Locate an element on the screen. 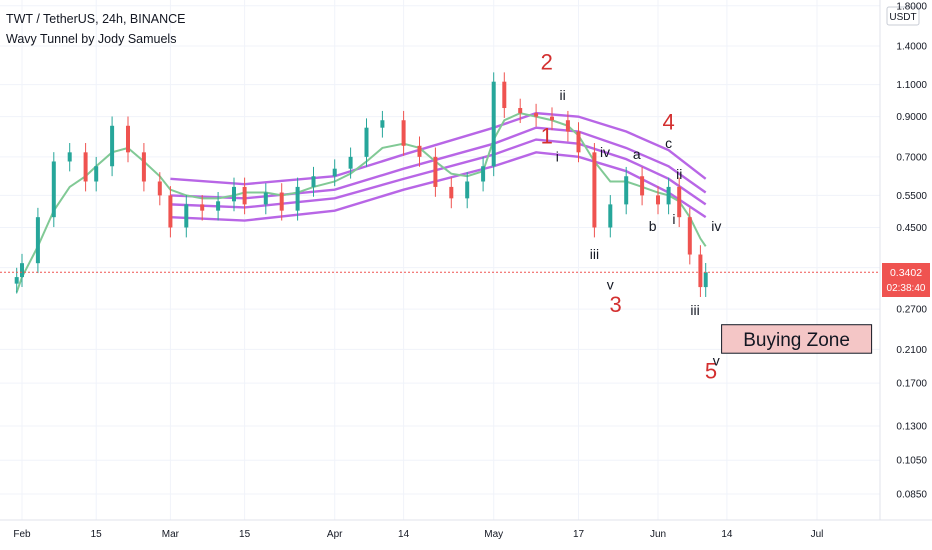  price-tick-label: 1.1000 is located at coordinates (911, 85).